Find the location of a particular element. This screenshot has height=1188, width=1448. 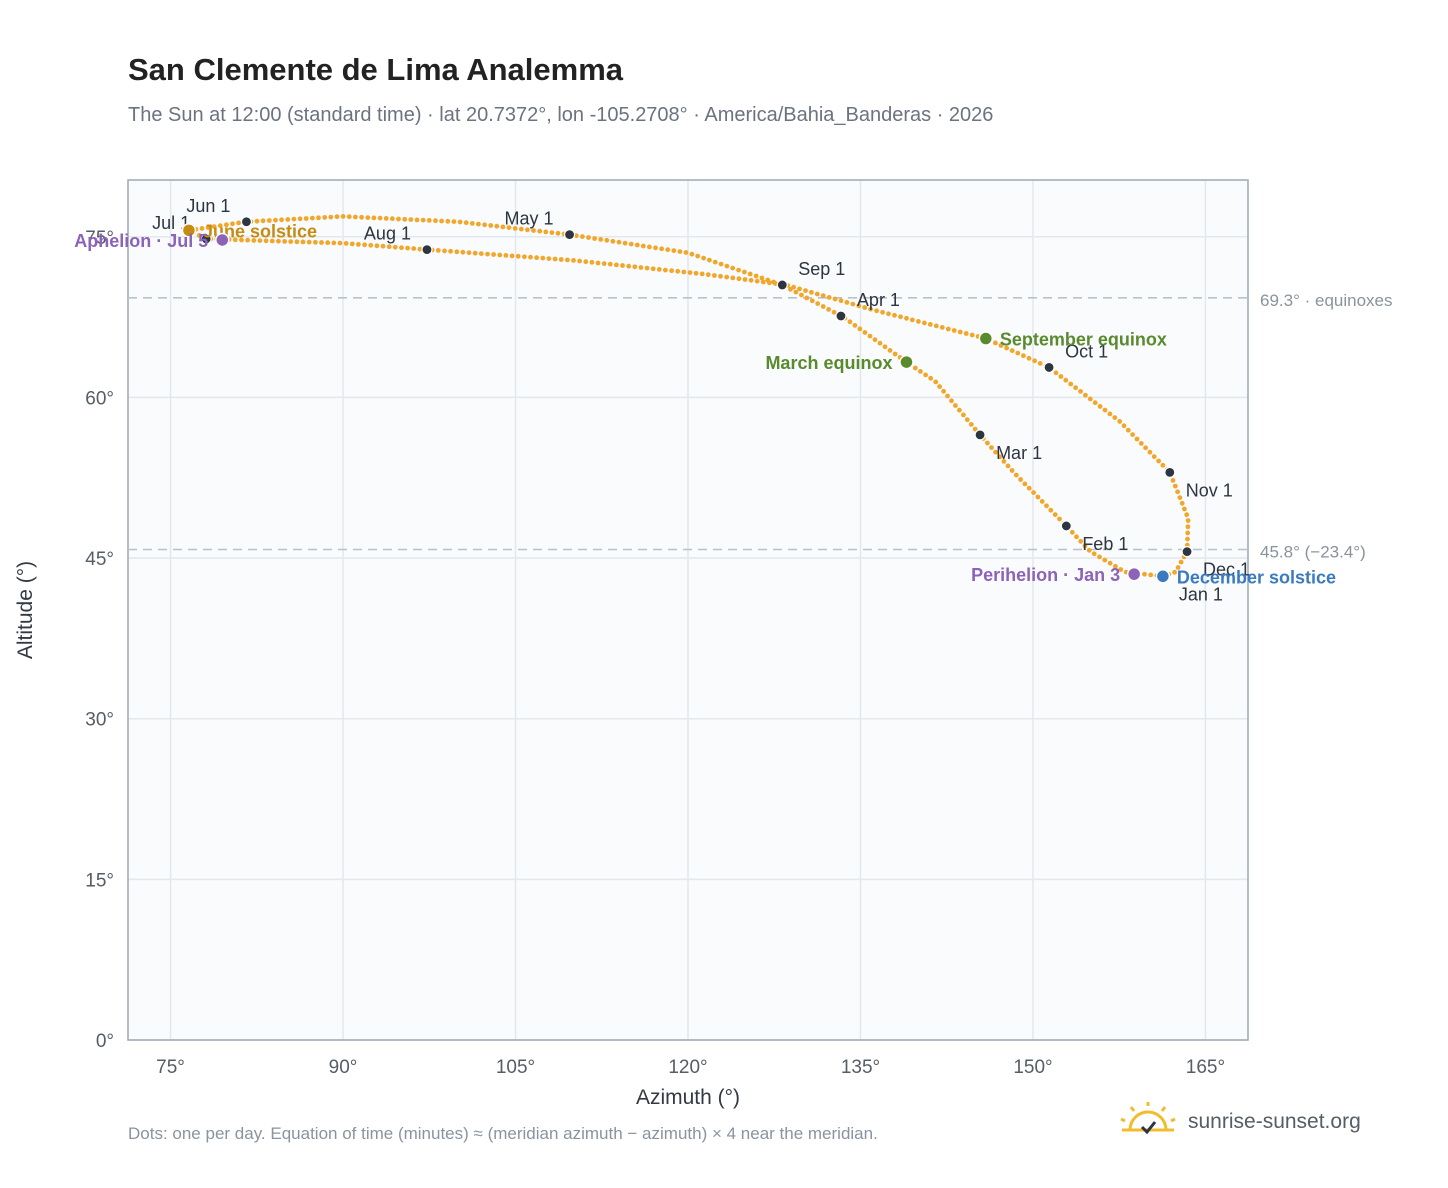

y-tick-label: 0° is located at coordinates (105, 1041).